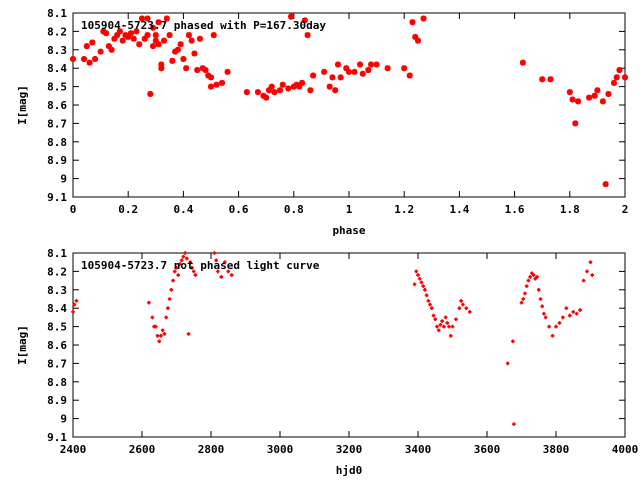 Image resolution: width=640 pixels, height=485 pixels. What do you see at coordinates (57, 437) in the screenshot?
I see `y-tick-label: 9.1` at bounding box center [57, 437].